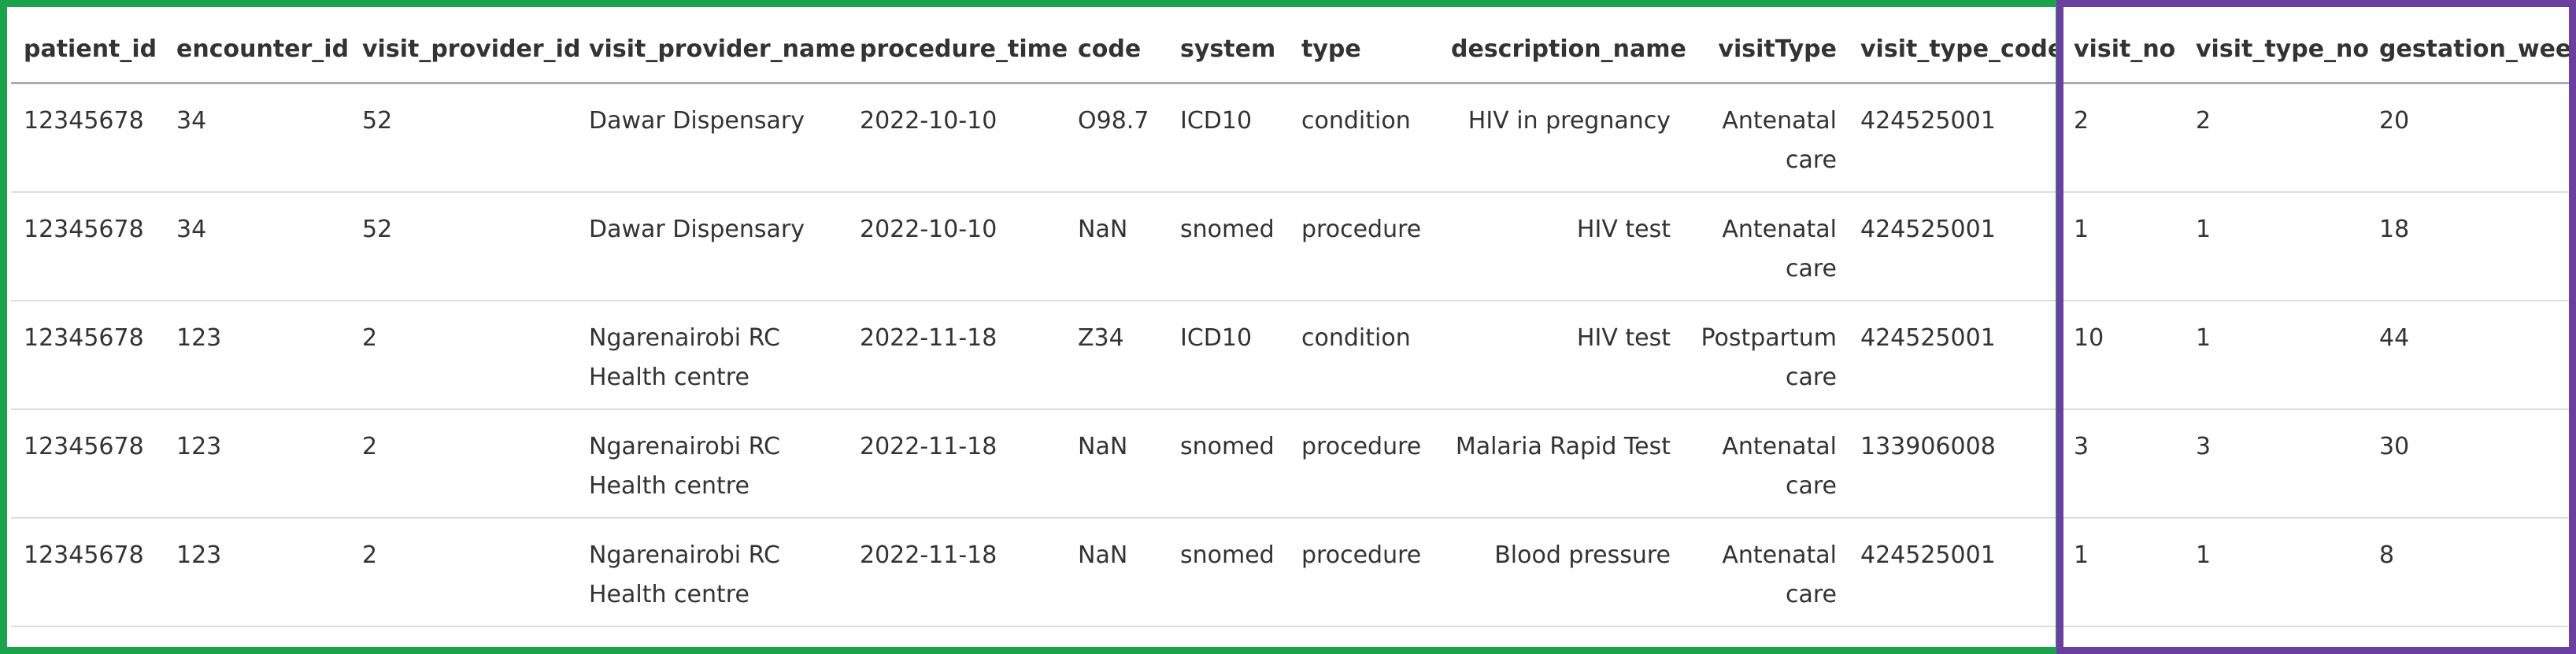 The image size is (2576, 654). I want to click on table-cell: Postpartum care, so click(1765, 355).